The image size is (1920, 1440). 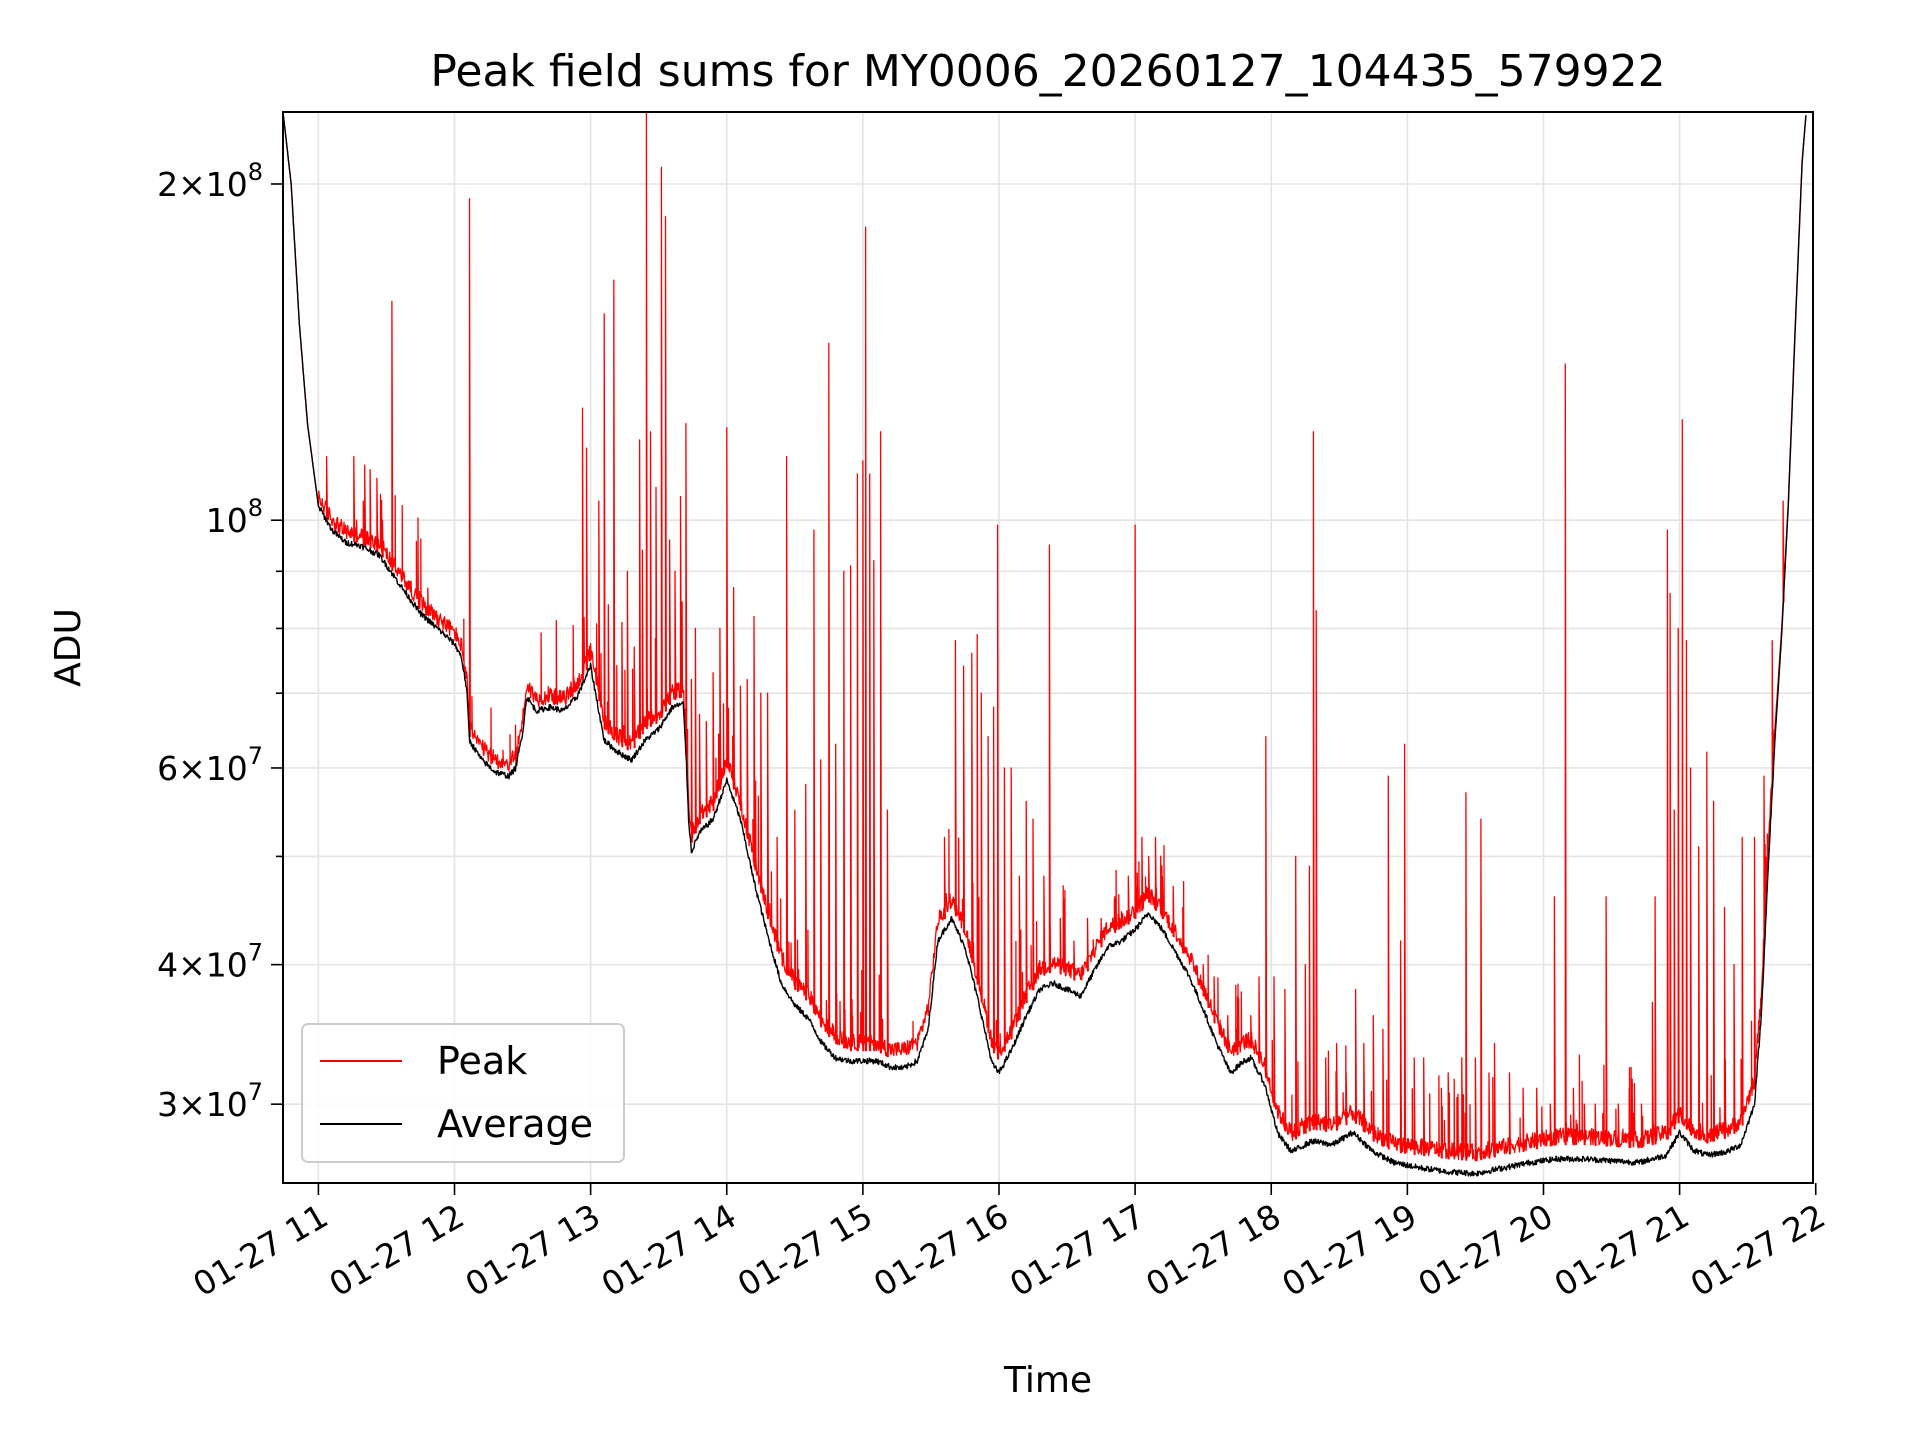 I want to click on y-tick-label-base: 10, so click(x=227, y=520).